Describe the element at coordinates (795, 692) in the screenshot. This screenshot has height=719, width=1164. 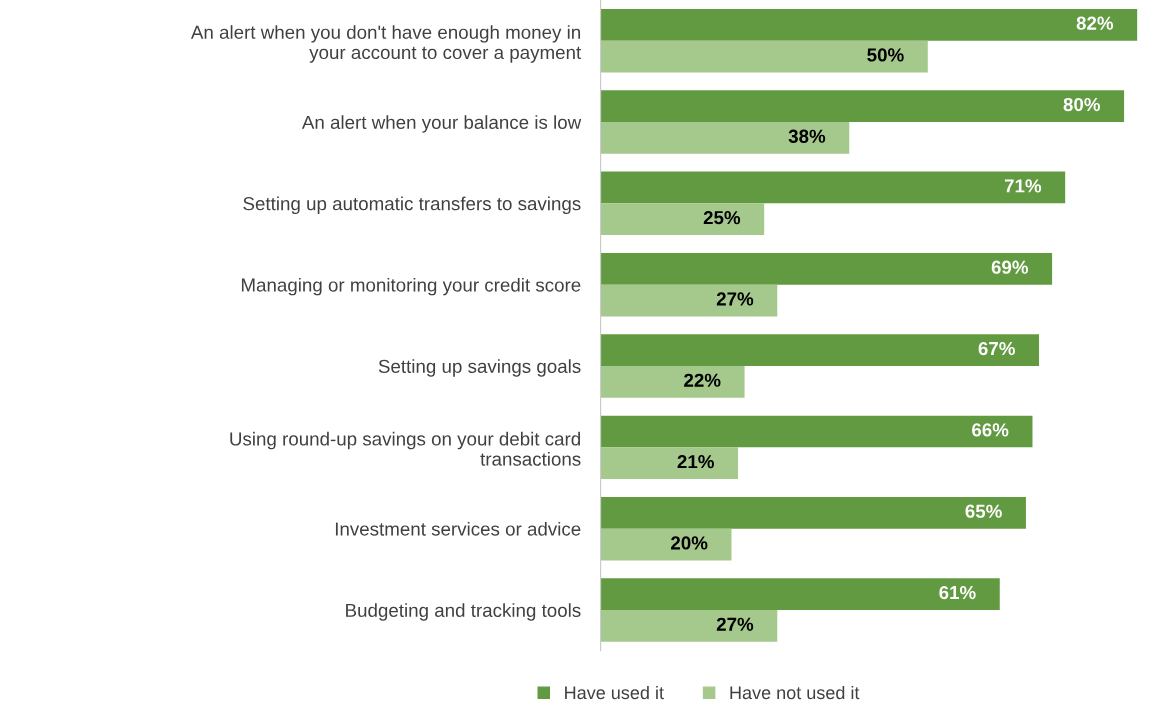
I see `legend-label: Have not used it` at that location.